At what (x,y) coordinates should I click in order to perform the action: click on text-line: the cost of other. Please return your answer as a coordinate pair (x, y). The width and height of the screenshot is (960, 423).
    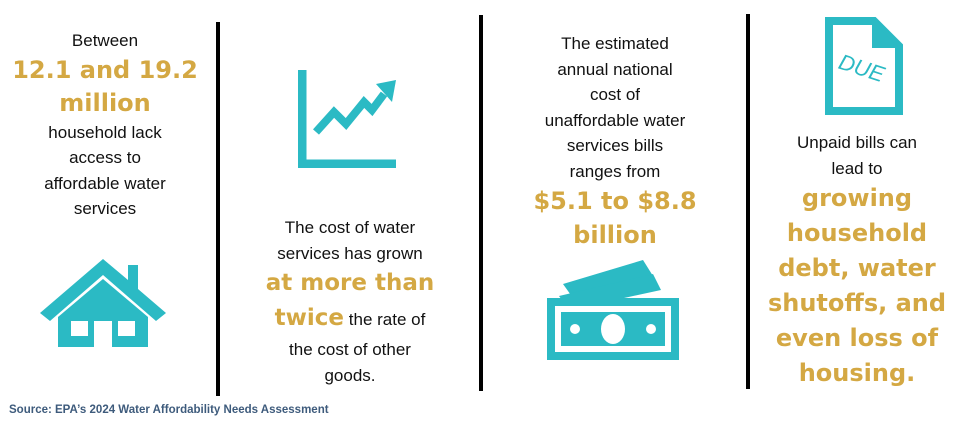
    Looking at the image, I should click on (350, 349).